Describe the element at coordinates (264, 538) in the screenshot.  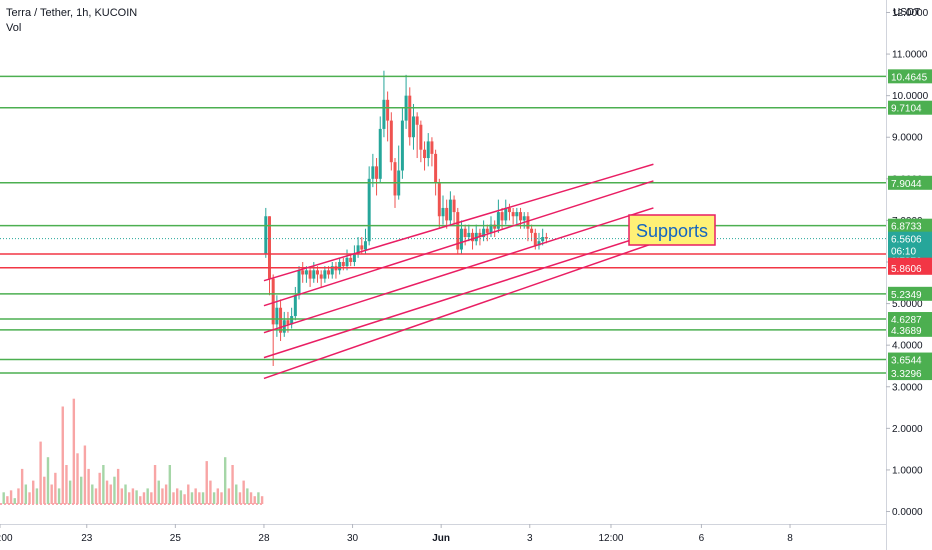
I see `time-tick-label: 28` at that location.